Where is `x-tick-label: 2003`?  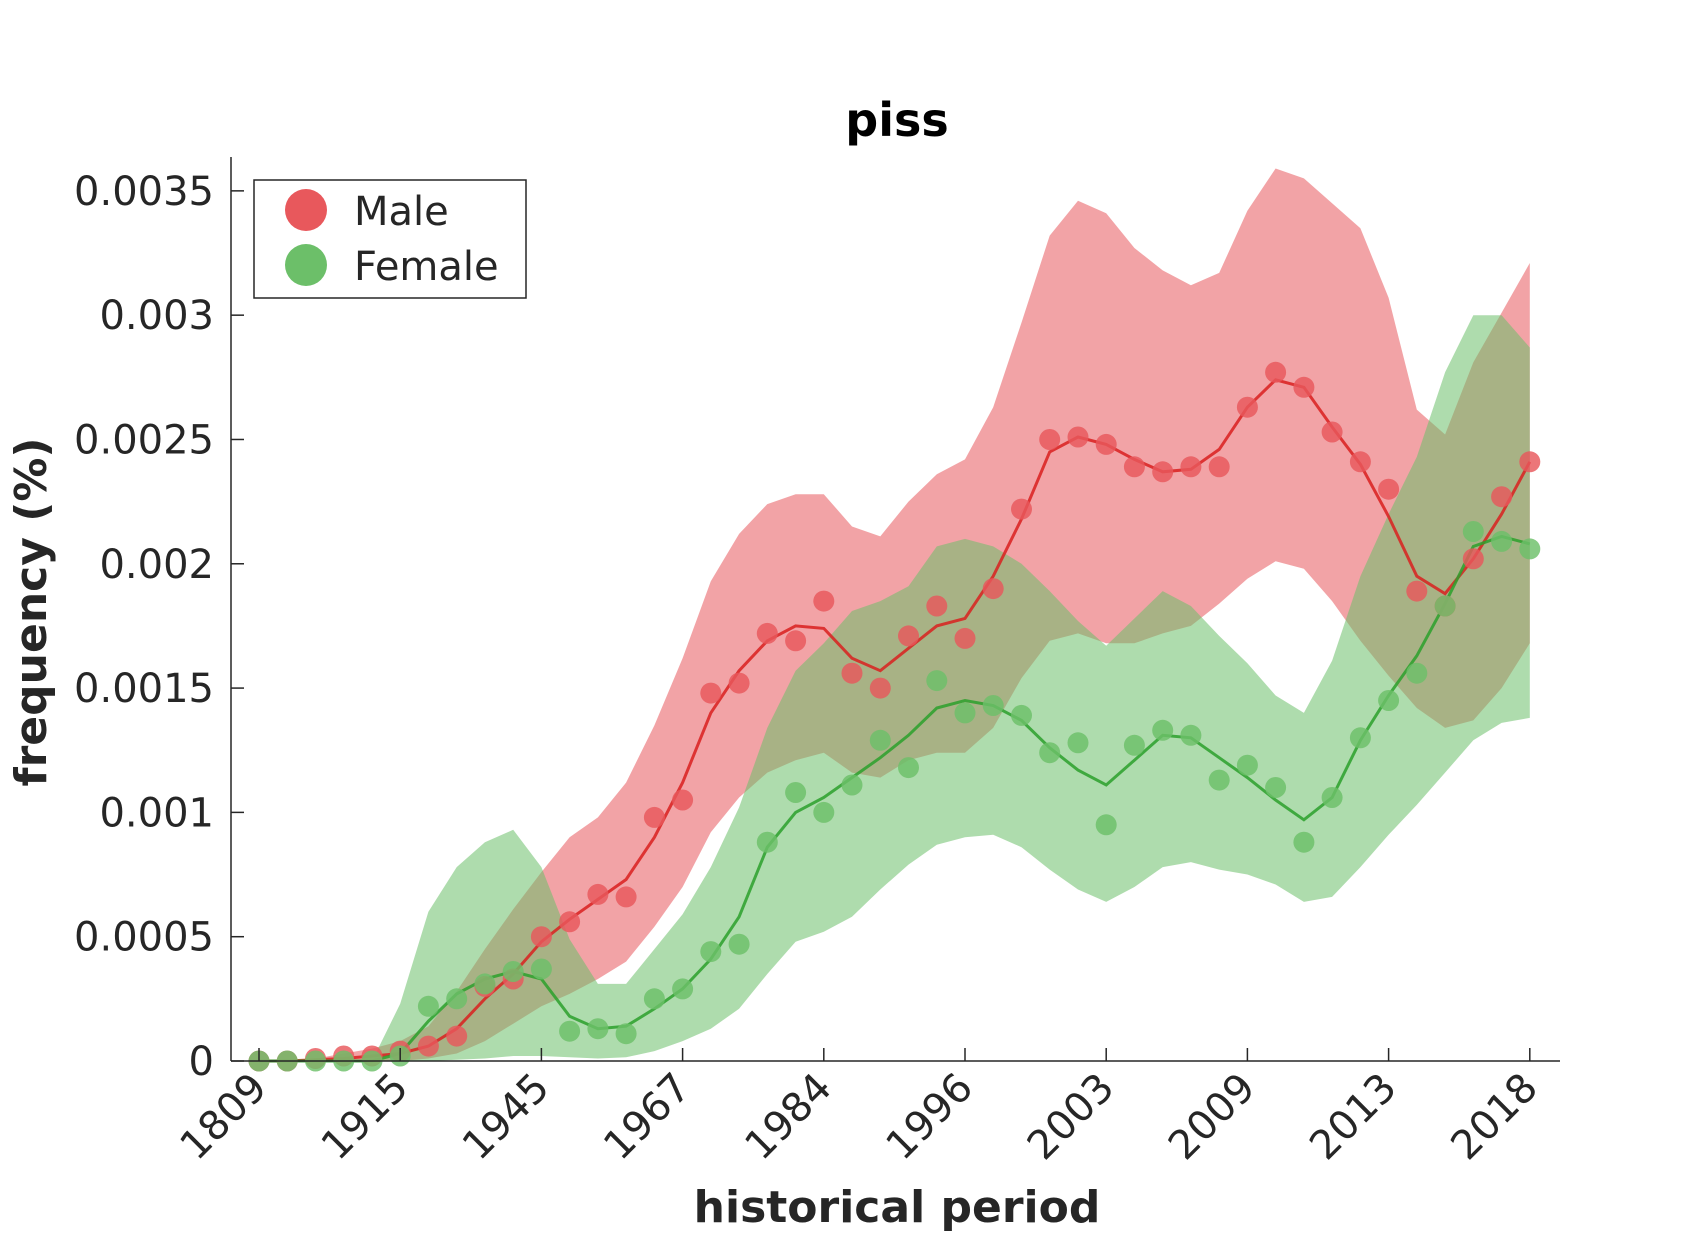 x-tick-label: 2003 is located at coordinates (1071, 1117).